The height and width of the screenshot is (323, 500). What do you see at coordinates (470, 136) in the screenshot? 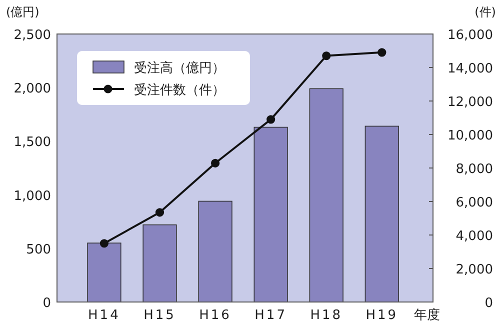
I see `y2-tick-label: 10,000` at bounding box center [470, 136].